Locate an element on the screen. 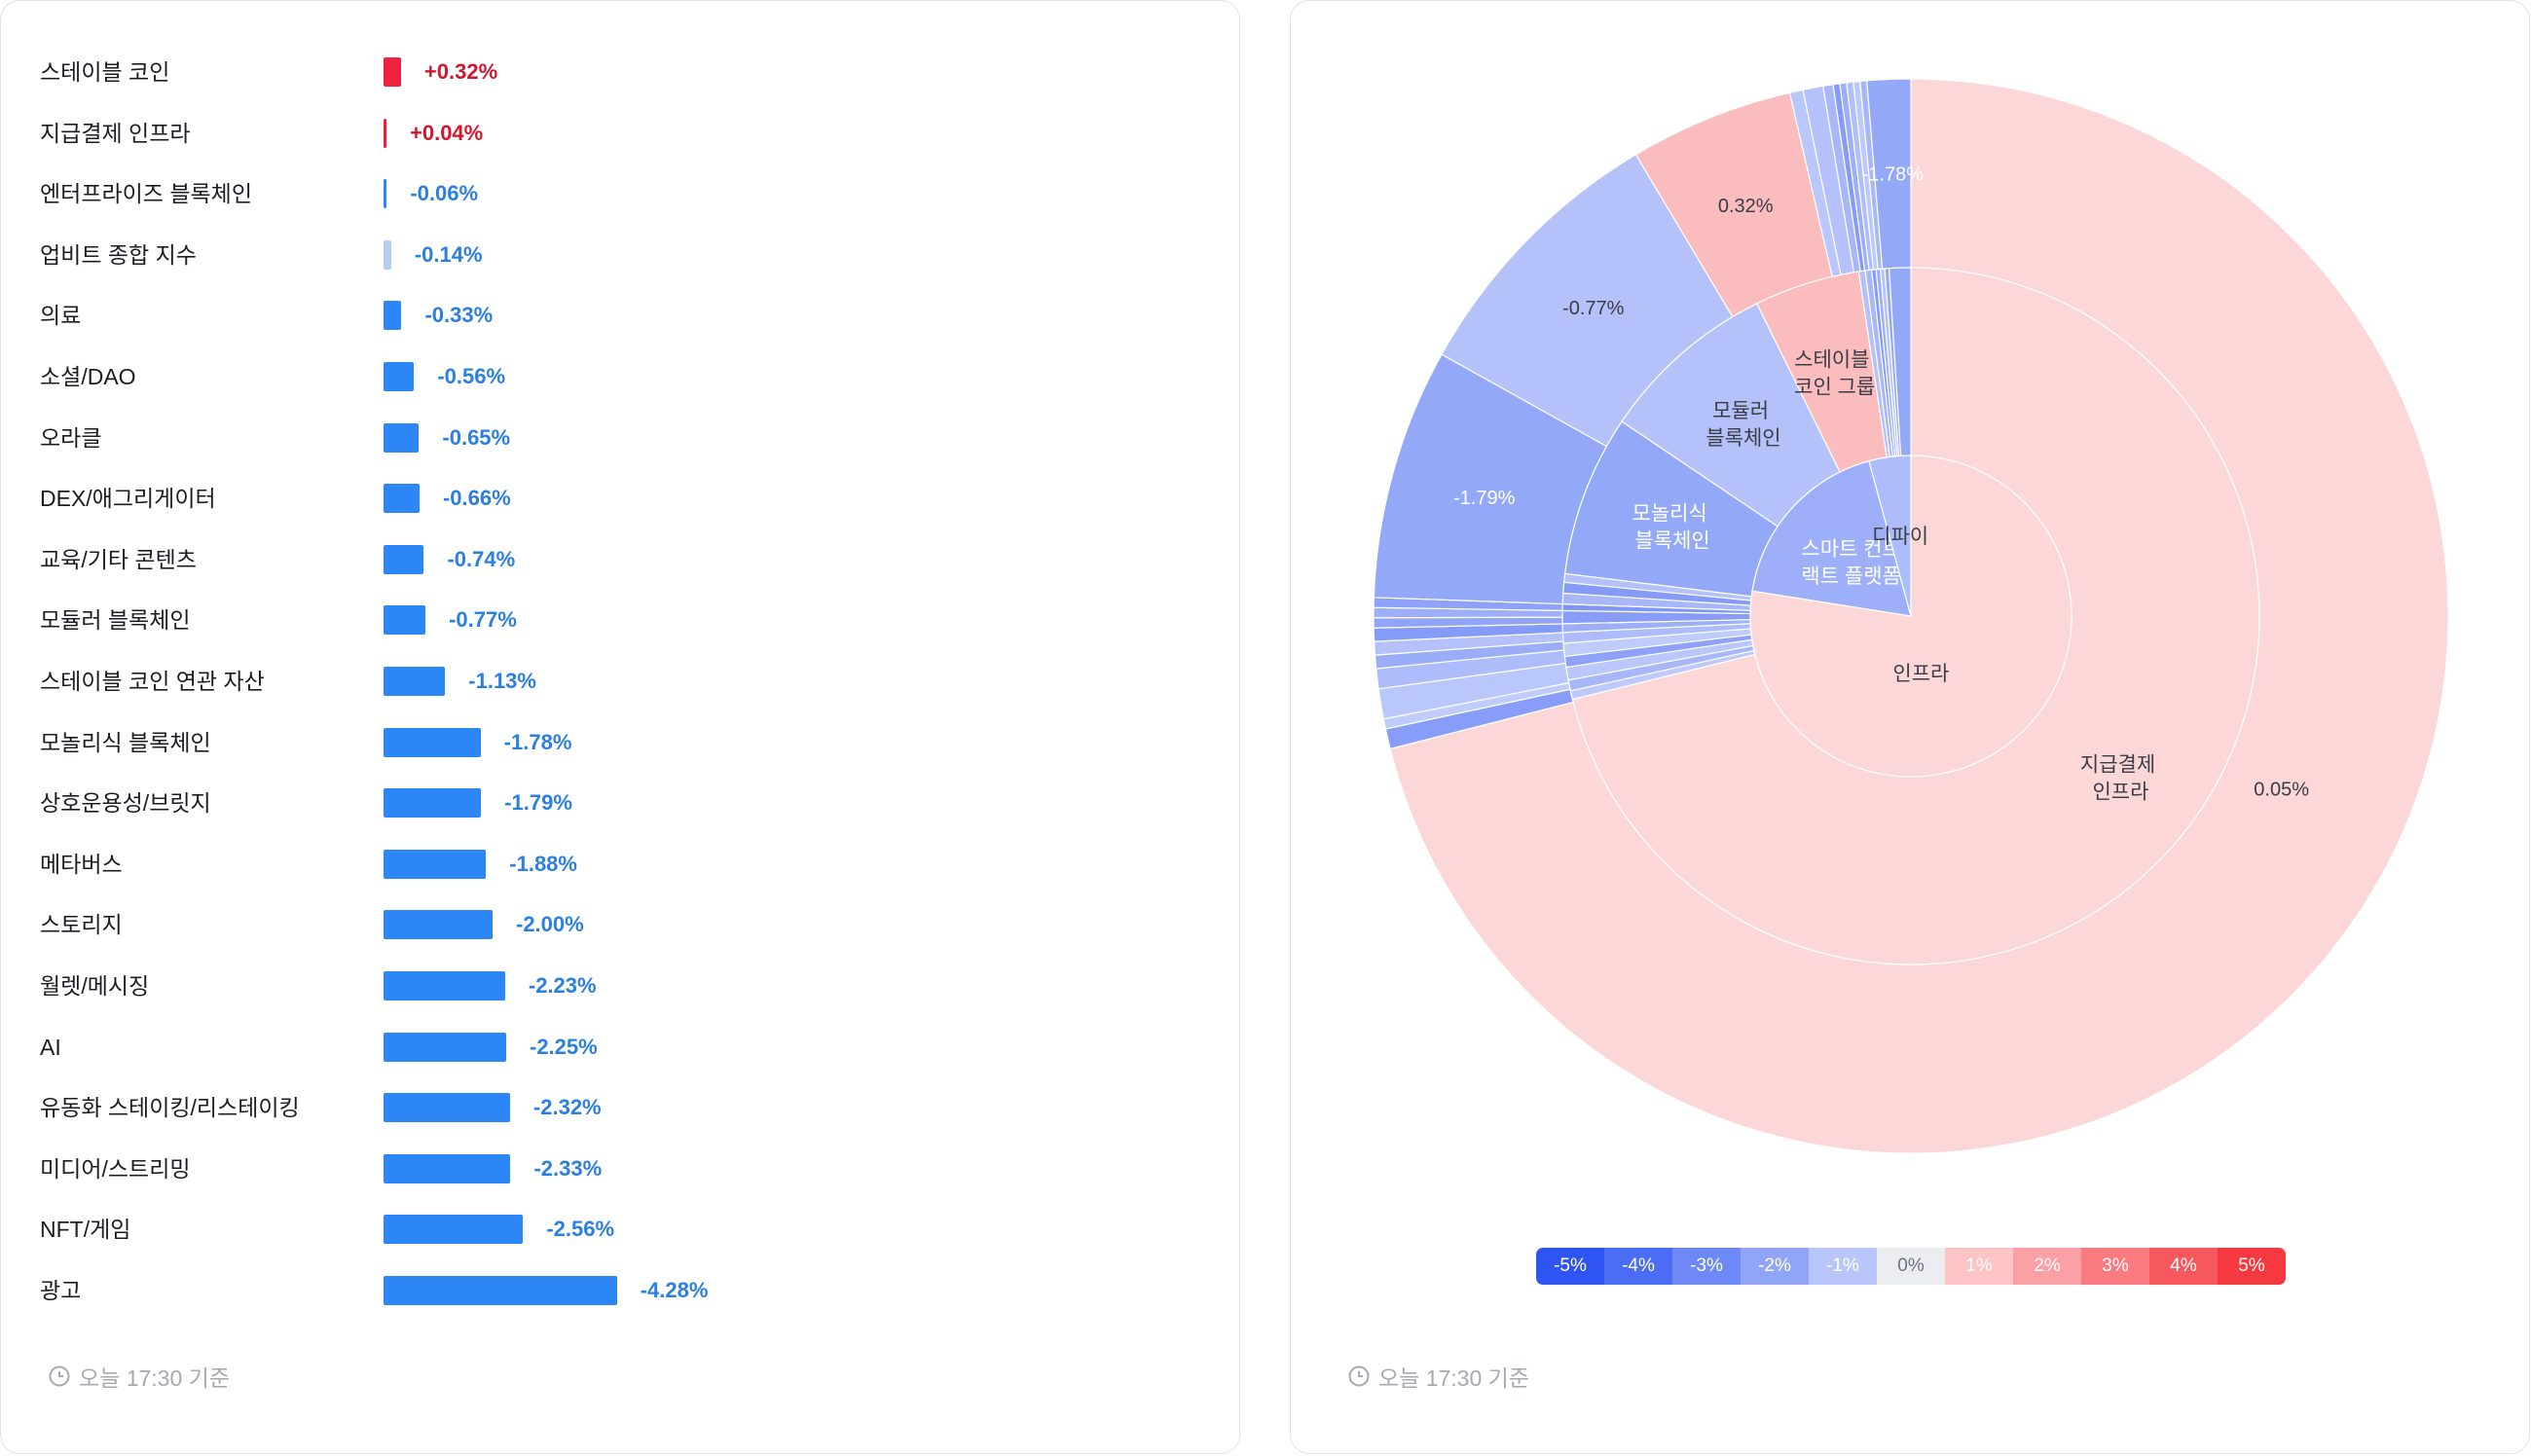 The height and width of the screenshot is (1456, 2531). middle-ring-label: 지급결제 인프라 is located at coordinates (2117, 779).